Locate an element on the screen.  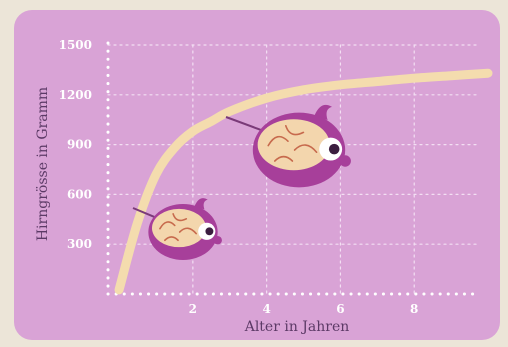
y-tick-label: 300 is located at coordinates (79, 244).